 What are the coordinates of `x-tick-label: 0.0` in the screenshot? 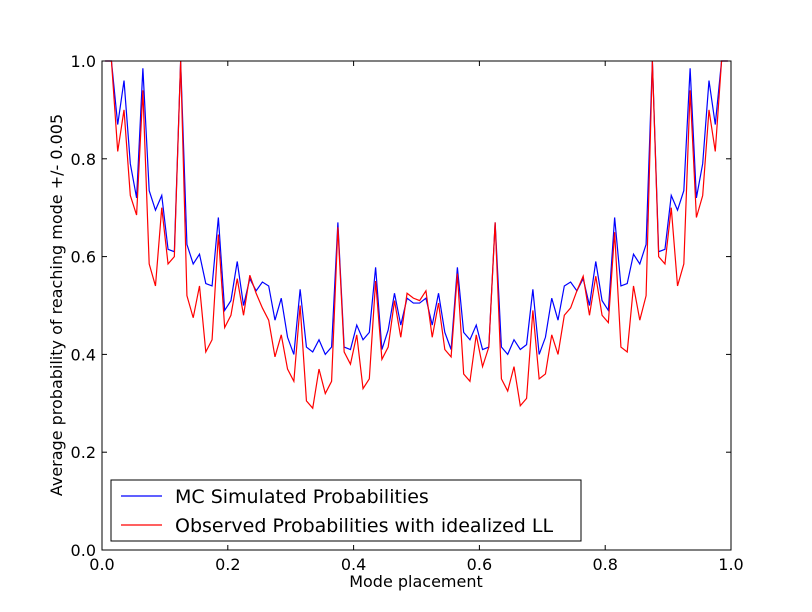 It's located at (101, 564).